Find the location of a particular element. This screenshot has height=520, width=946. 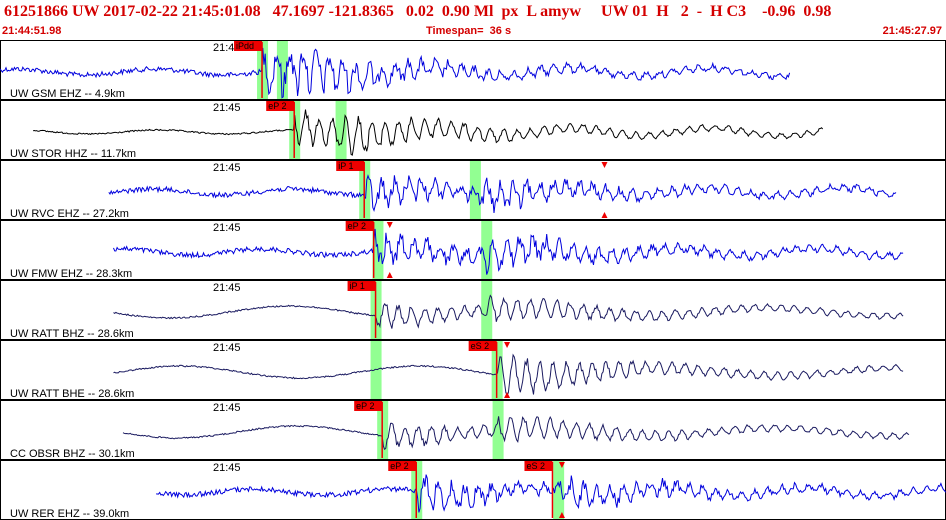

trace-panel: 21:45 iP 1 UW RVC EHZ -- 27.2km is located at coordinates (473, 190).